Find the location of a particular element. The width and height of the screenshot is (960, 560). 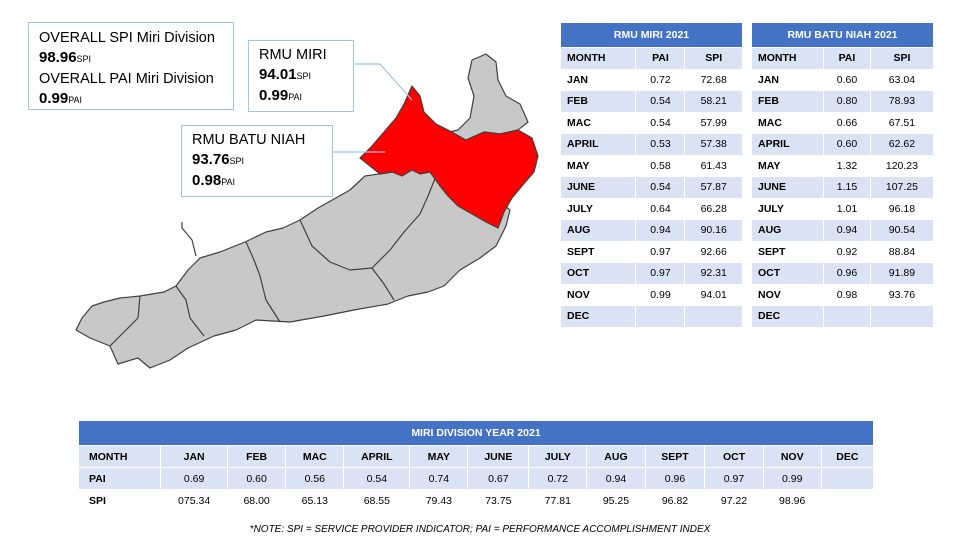

pai-cell: 0.64 is located at coordinates (660, 208).